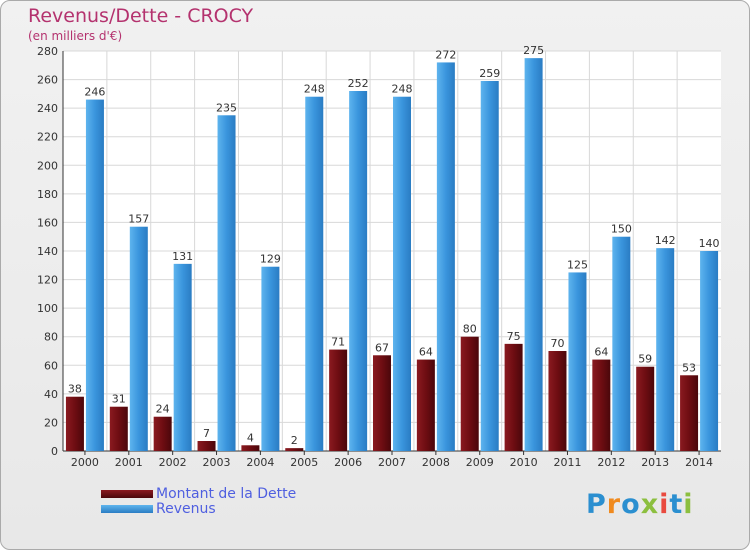  I want to click on proxiti-logo: Proxiti, so click(640, 504).